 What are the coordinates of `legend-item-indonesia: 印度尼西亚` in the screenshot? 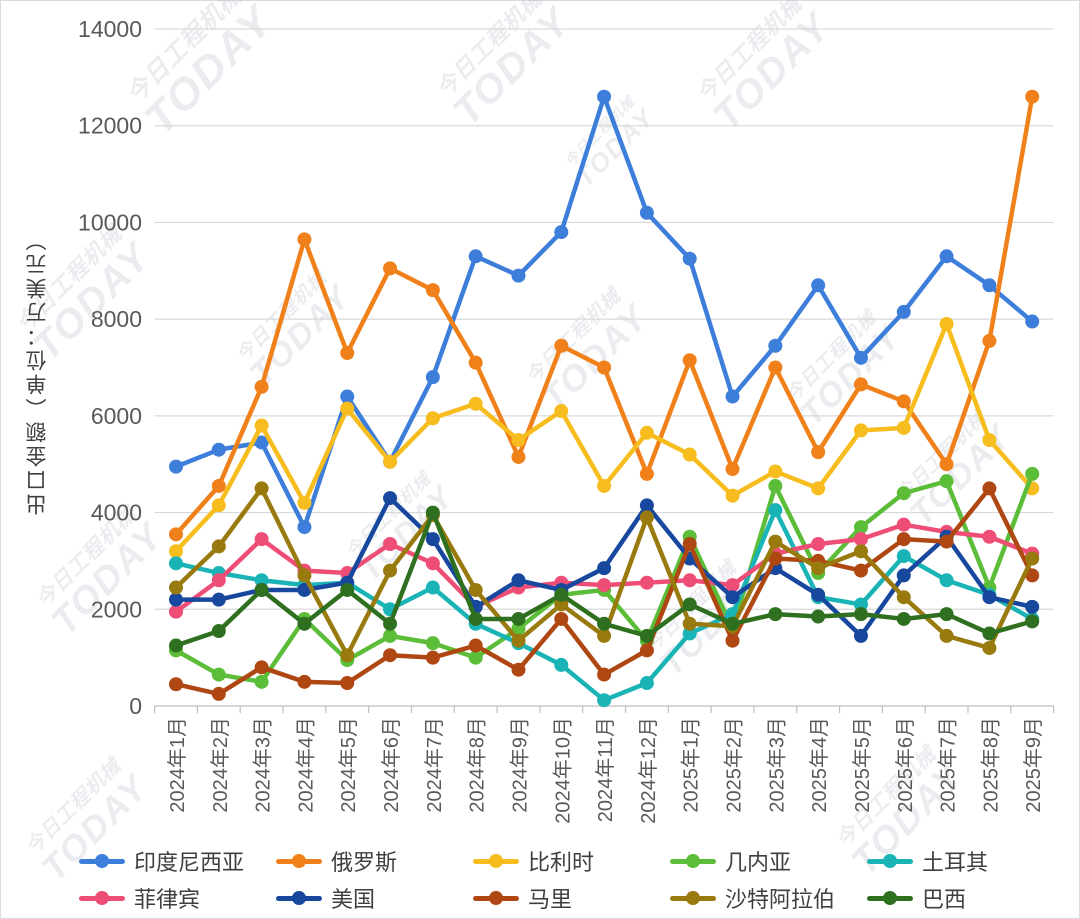 It's located at (177, 861).